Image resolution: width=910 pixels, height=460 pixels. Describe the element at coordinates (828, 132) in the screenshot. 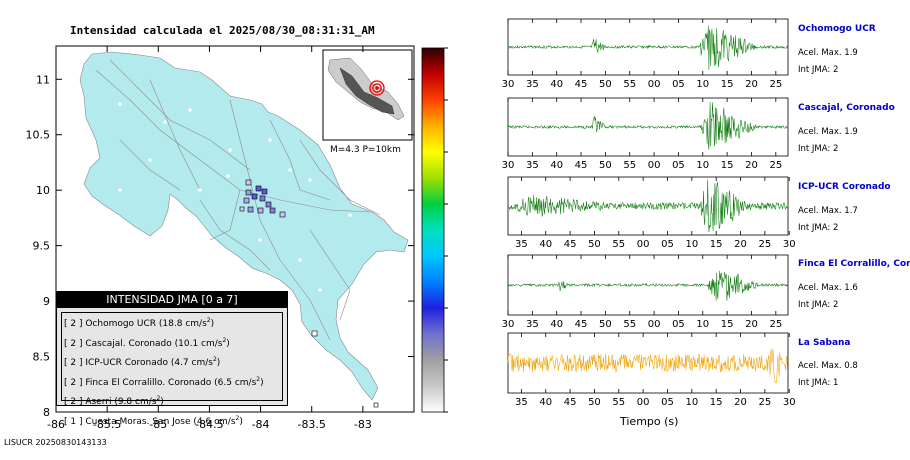

I see `station-acel: Acel. Max. 1.9` at that location.